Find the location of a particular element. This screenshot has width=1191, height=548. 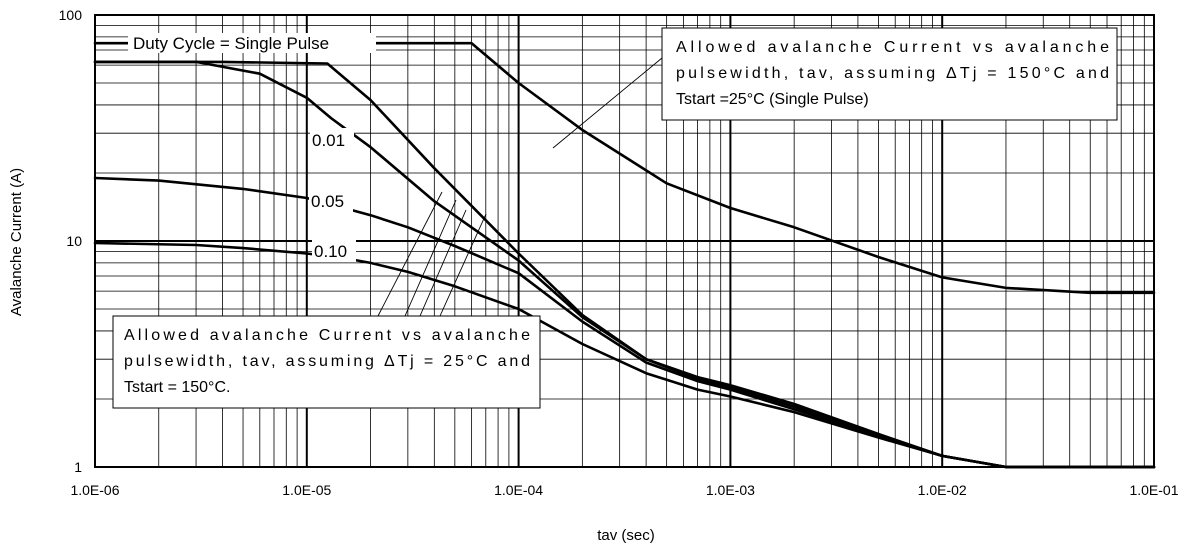

label-001-bg is located at coordinates (332, 139).